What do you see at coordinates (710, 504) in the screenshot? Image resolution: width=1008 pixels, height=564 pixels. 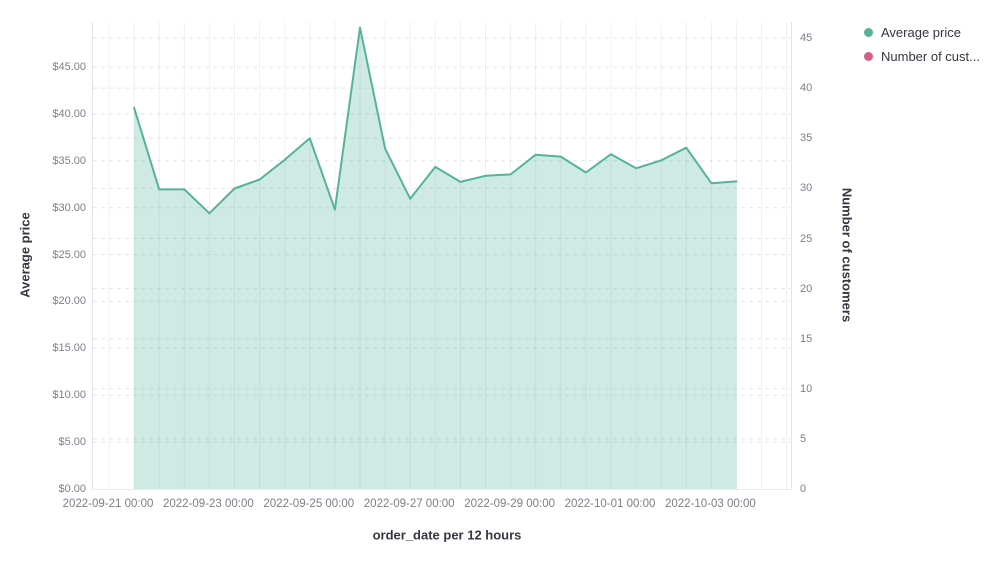 I see `x-tick-label: 2022-10-03 00:00` at bounding box center [710, 504].